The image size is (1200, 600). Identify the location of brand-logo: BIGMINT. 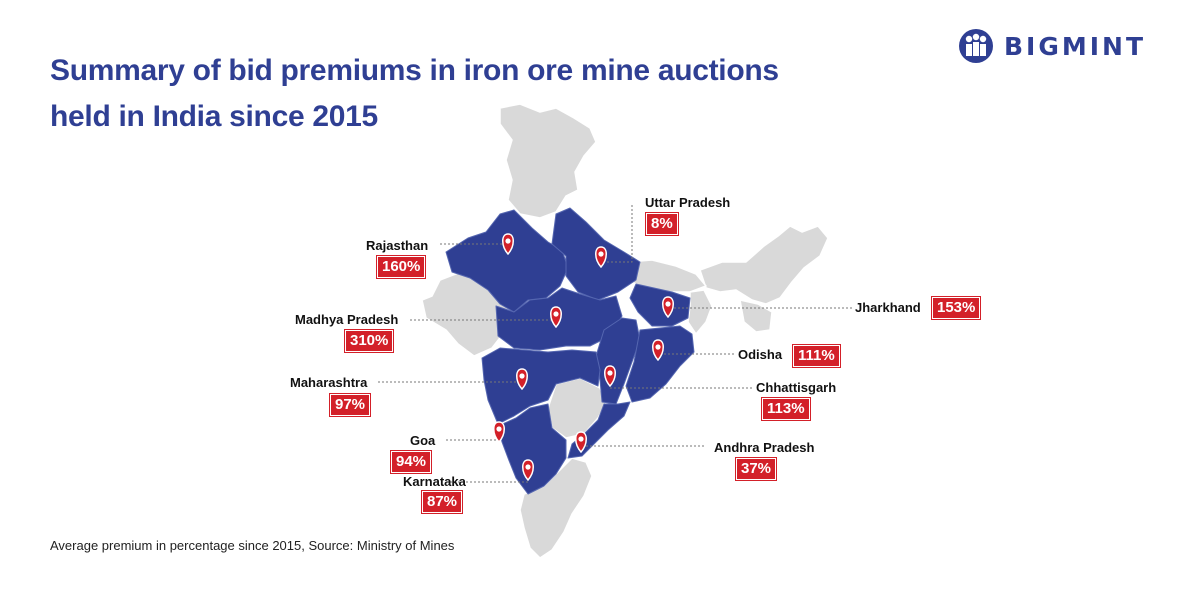
(1052, 46).